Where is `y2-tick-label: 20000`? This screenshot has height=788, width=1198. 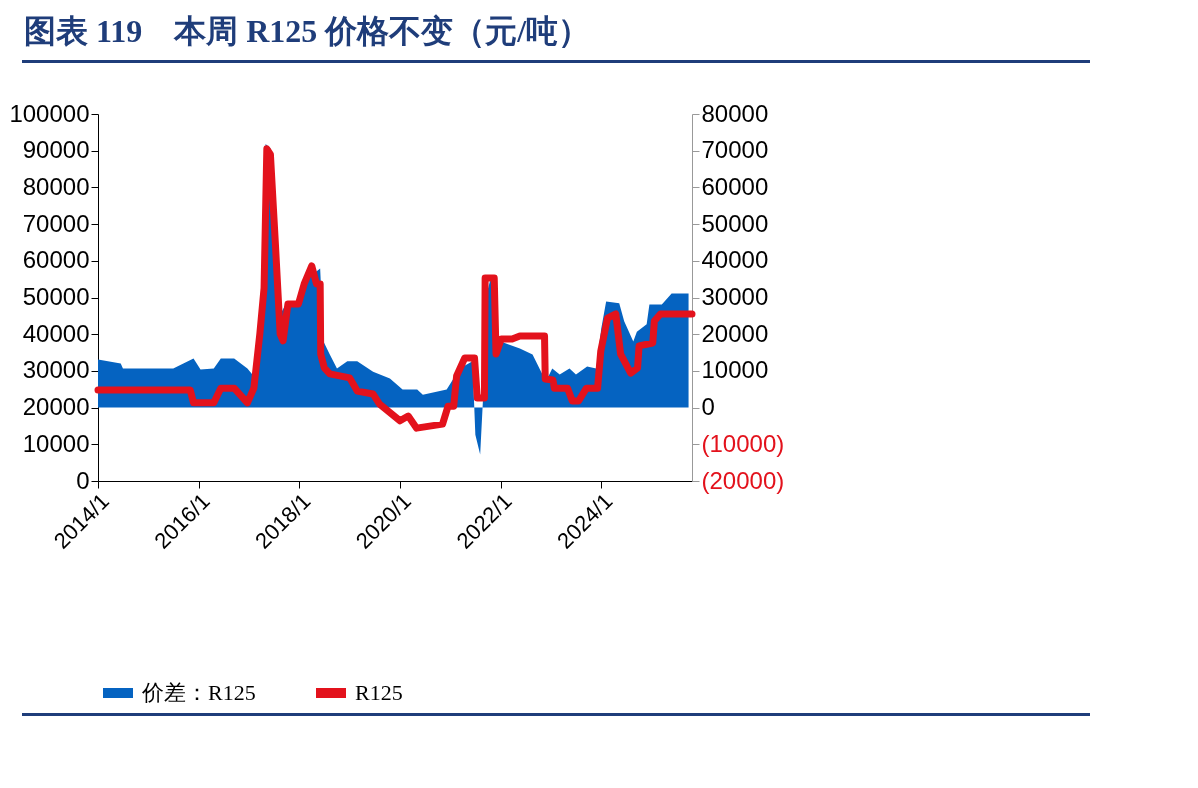 y2-tick-label: 20000 is located at coordinates (735, 333).